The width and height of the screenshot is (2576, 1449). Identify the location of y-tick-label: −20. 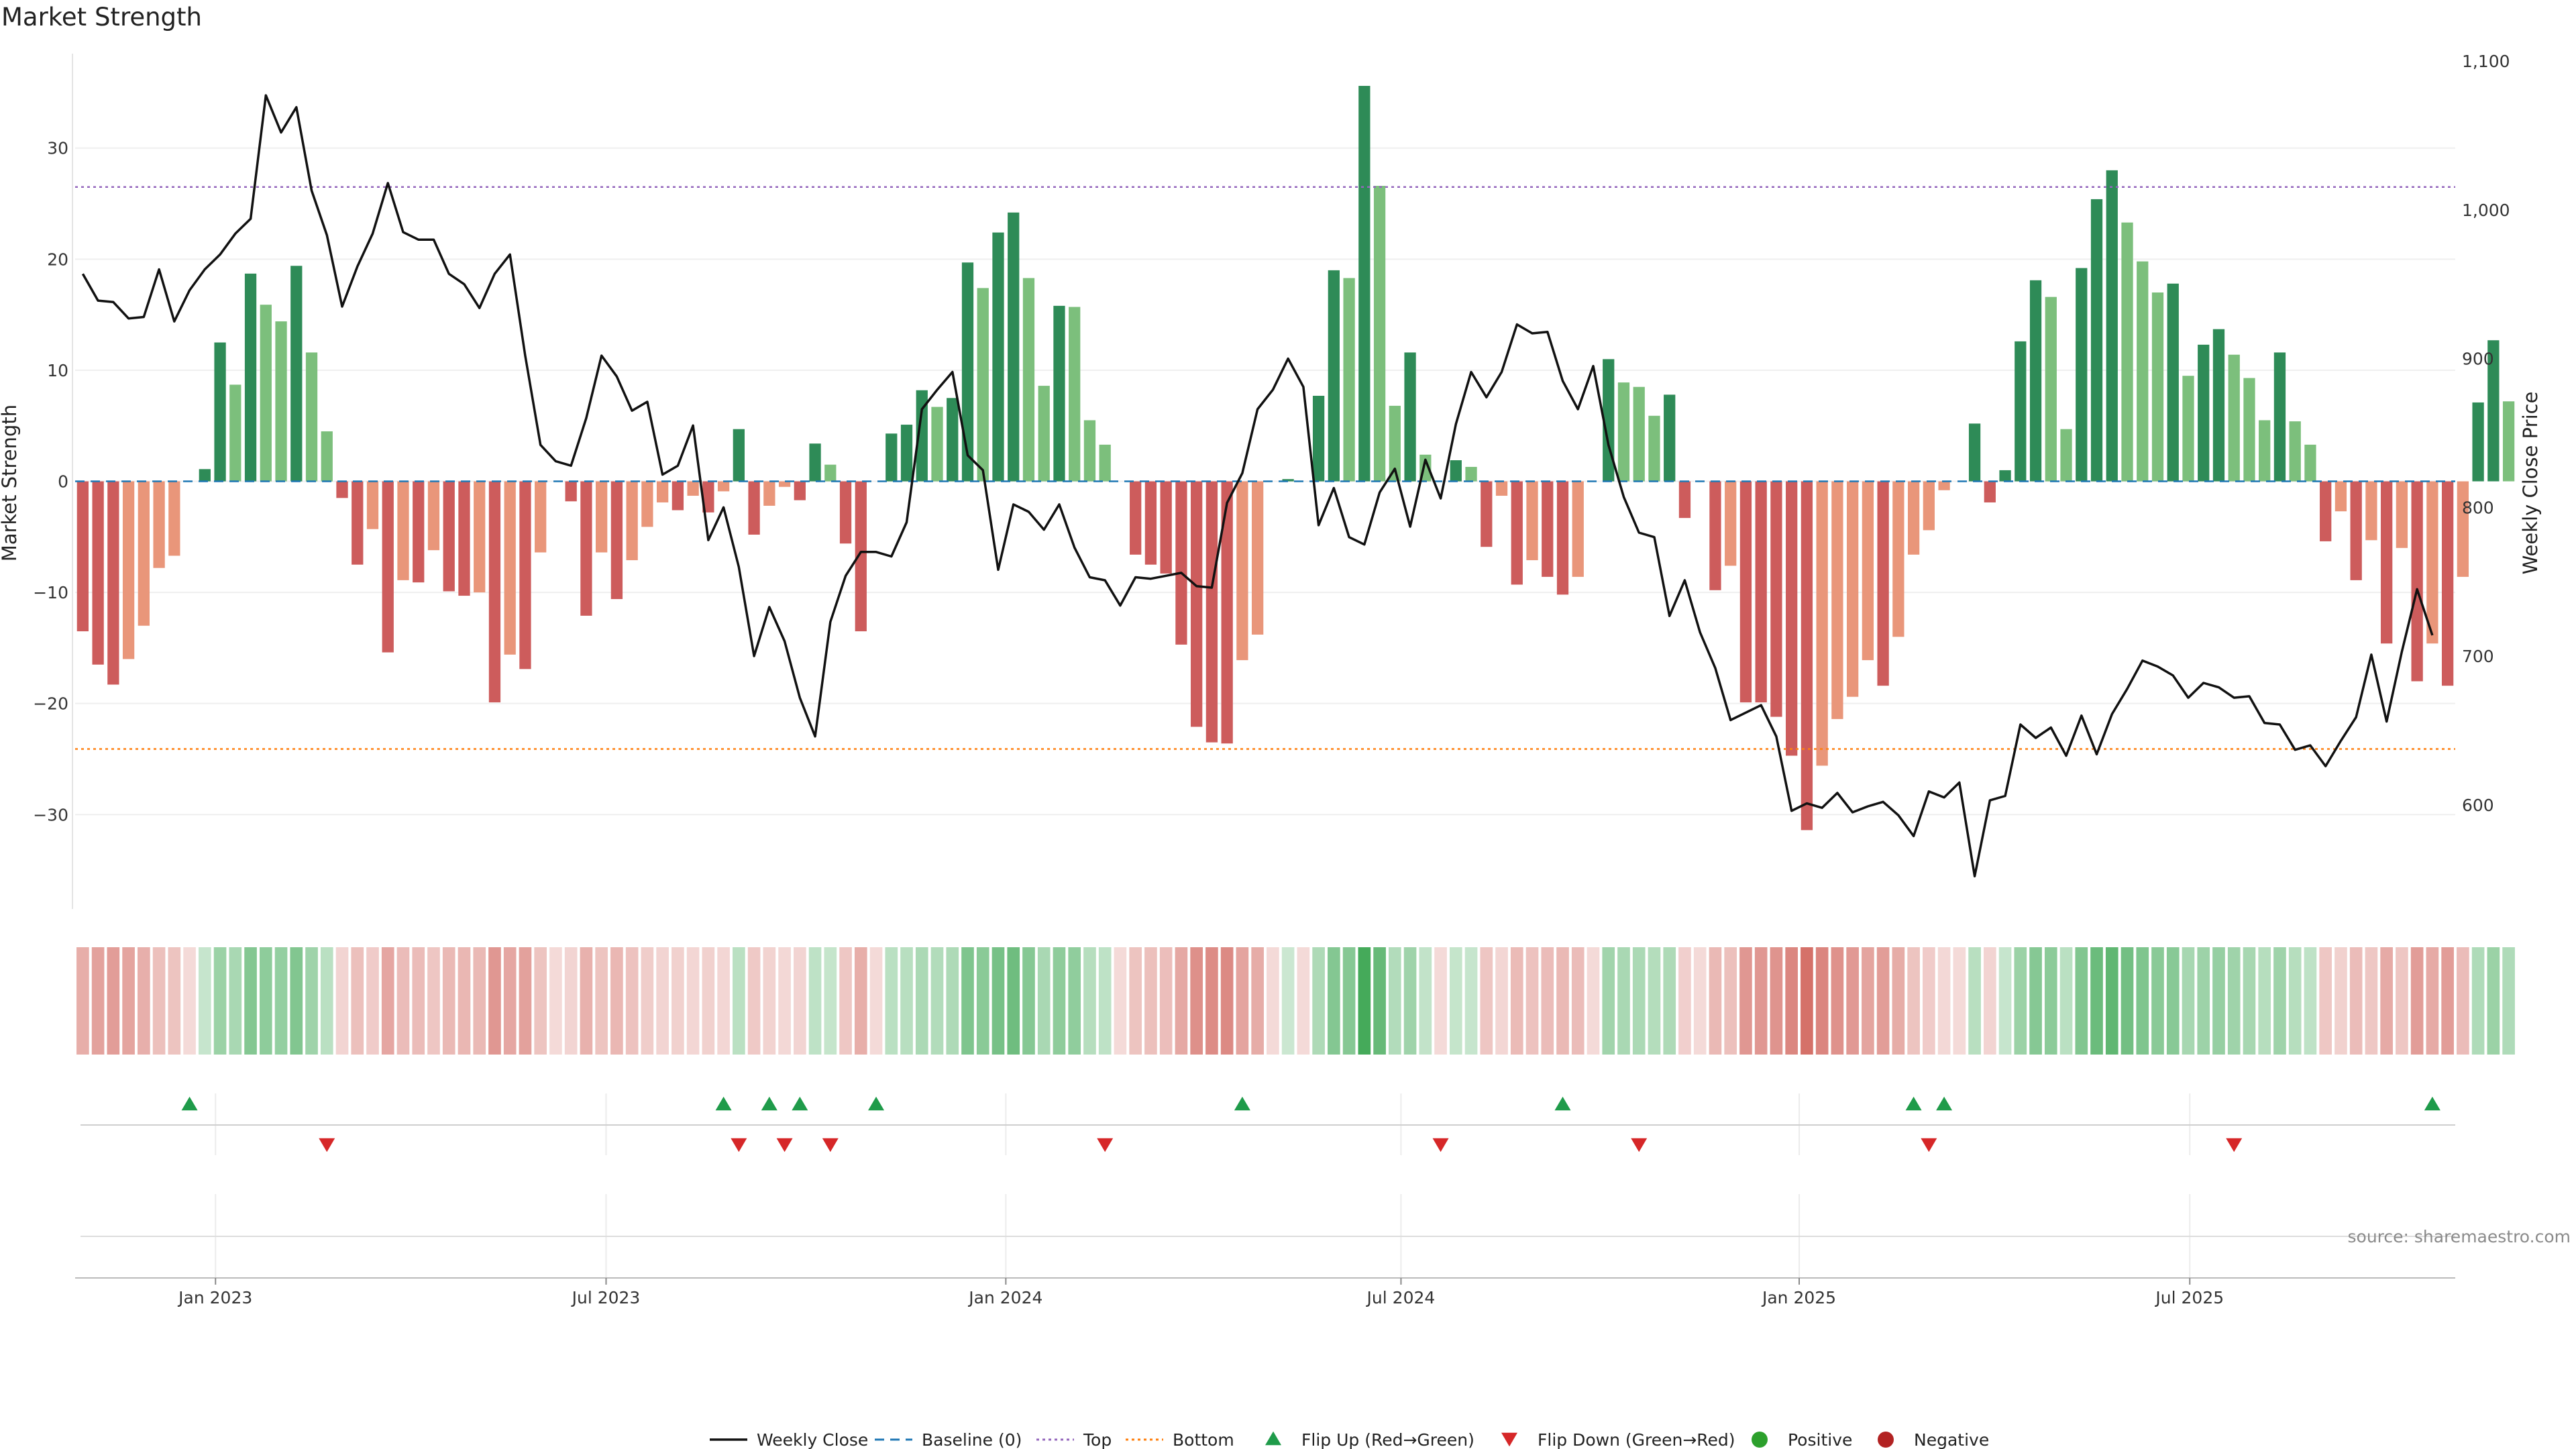
(50, 704).